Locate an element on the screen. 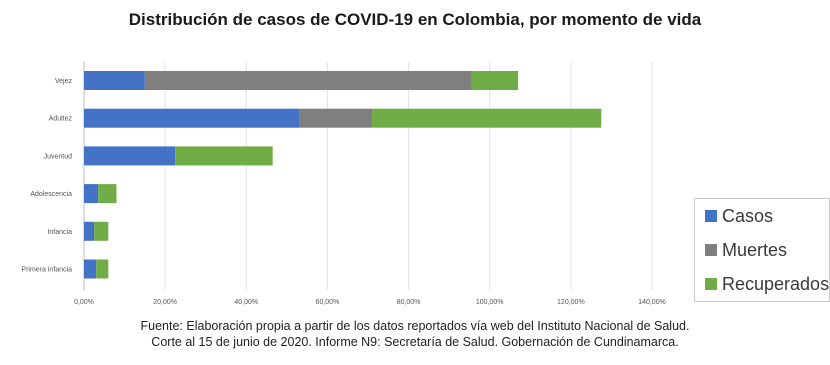 This screenshot has height=365, width=830. legend-item-casos: Casos is located at coordinates (739, 216).